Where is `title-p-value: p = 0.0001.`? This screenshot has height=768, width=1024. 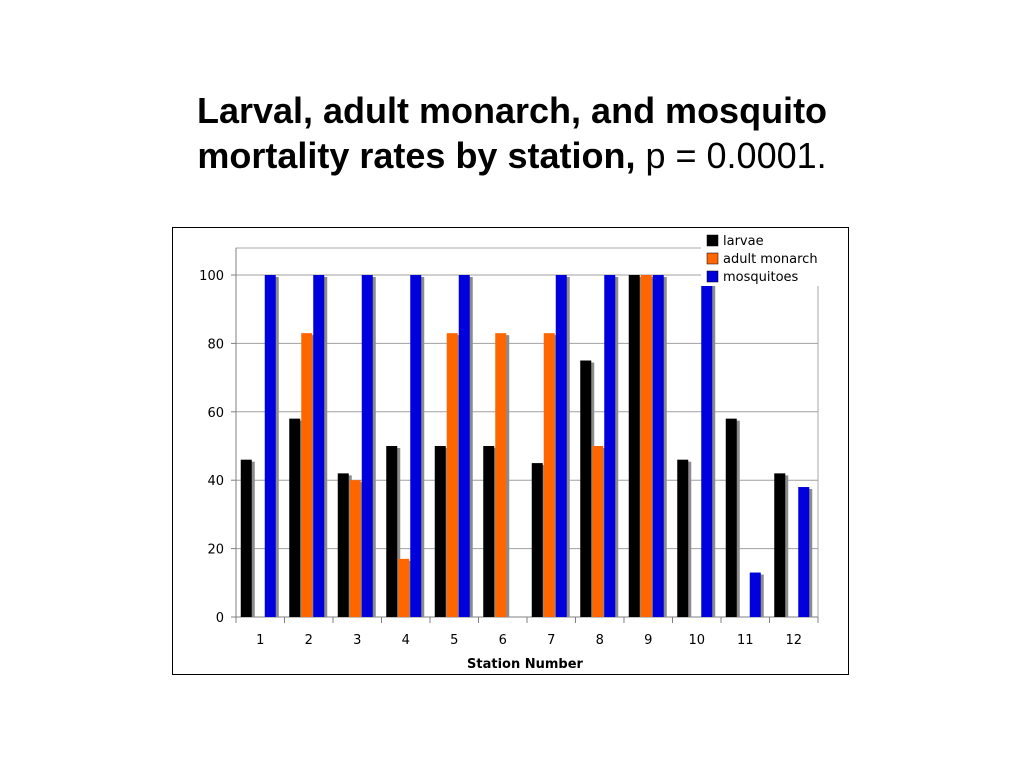 title-p-value: p = 0.0001. is located at coordinates (731, 155).